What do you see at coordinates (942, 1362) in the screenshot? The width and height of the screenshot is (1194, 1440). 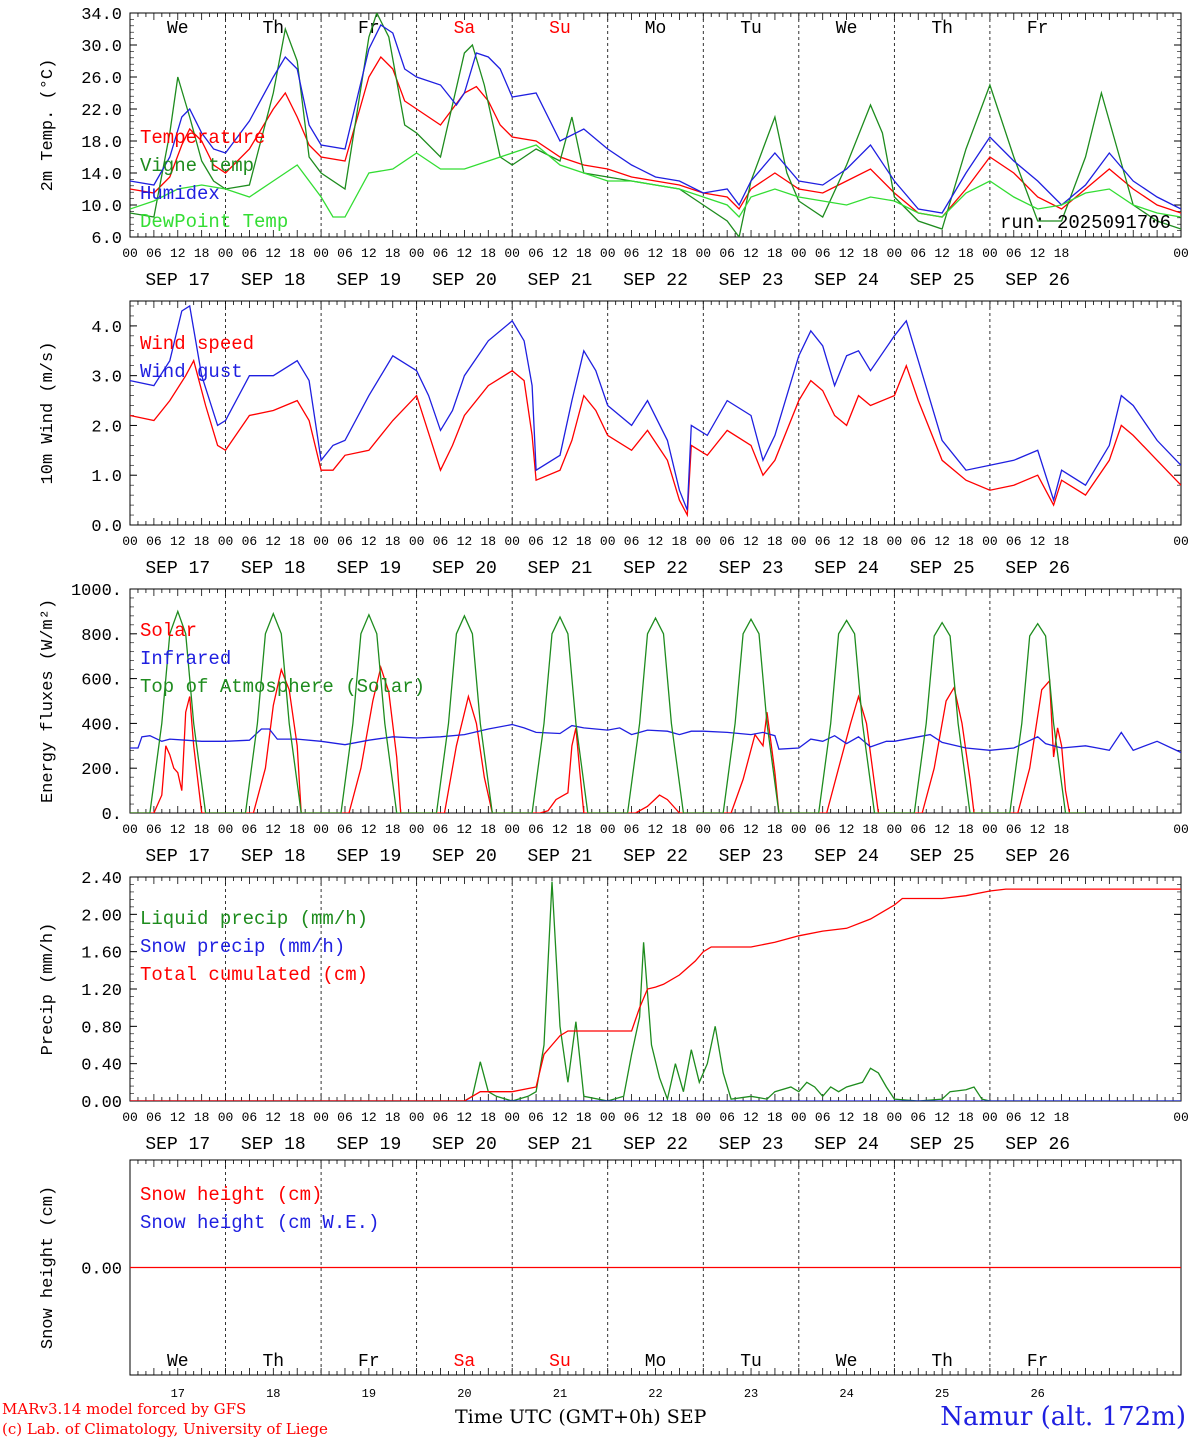 I see `day-name: Th` at bounding box center [942, 1362].